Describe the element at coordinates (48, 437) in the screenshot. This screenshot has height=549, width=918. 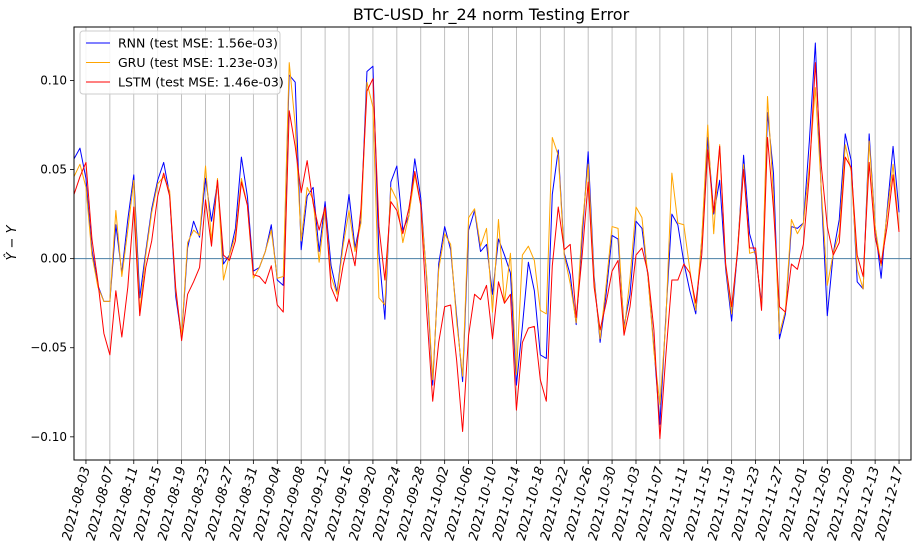
I see `y-tick-label: −0.10` at that location.